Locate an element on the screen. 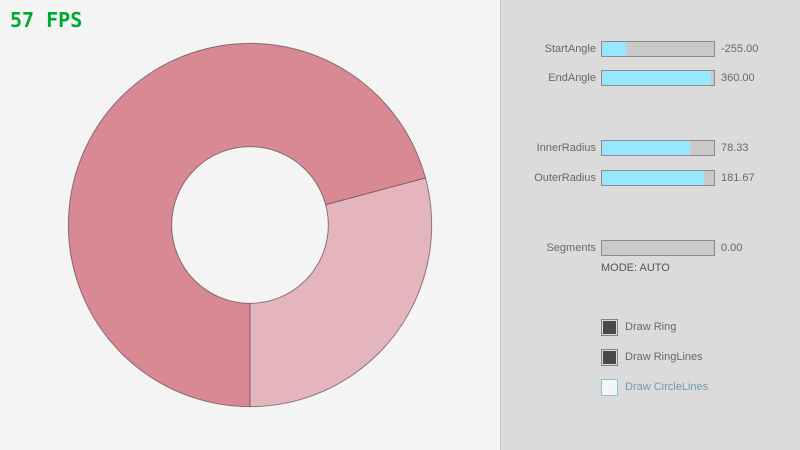 The width and height of the screenshot is (800, 450). slider-value: -255.00 is located at coordinates (740, 49).